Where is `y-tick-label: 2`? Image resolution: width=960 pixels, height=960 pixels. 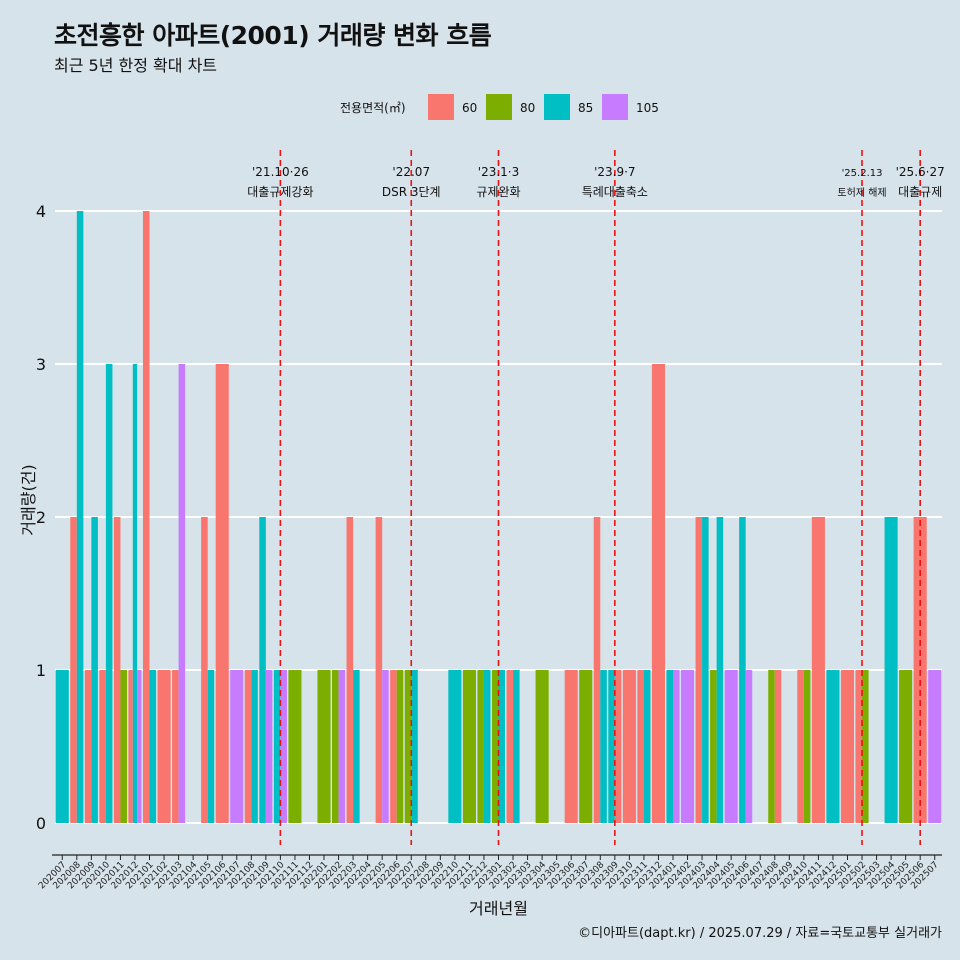 y-tick-label: 2 is located at coordinates (41, 517).